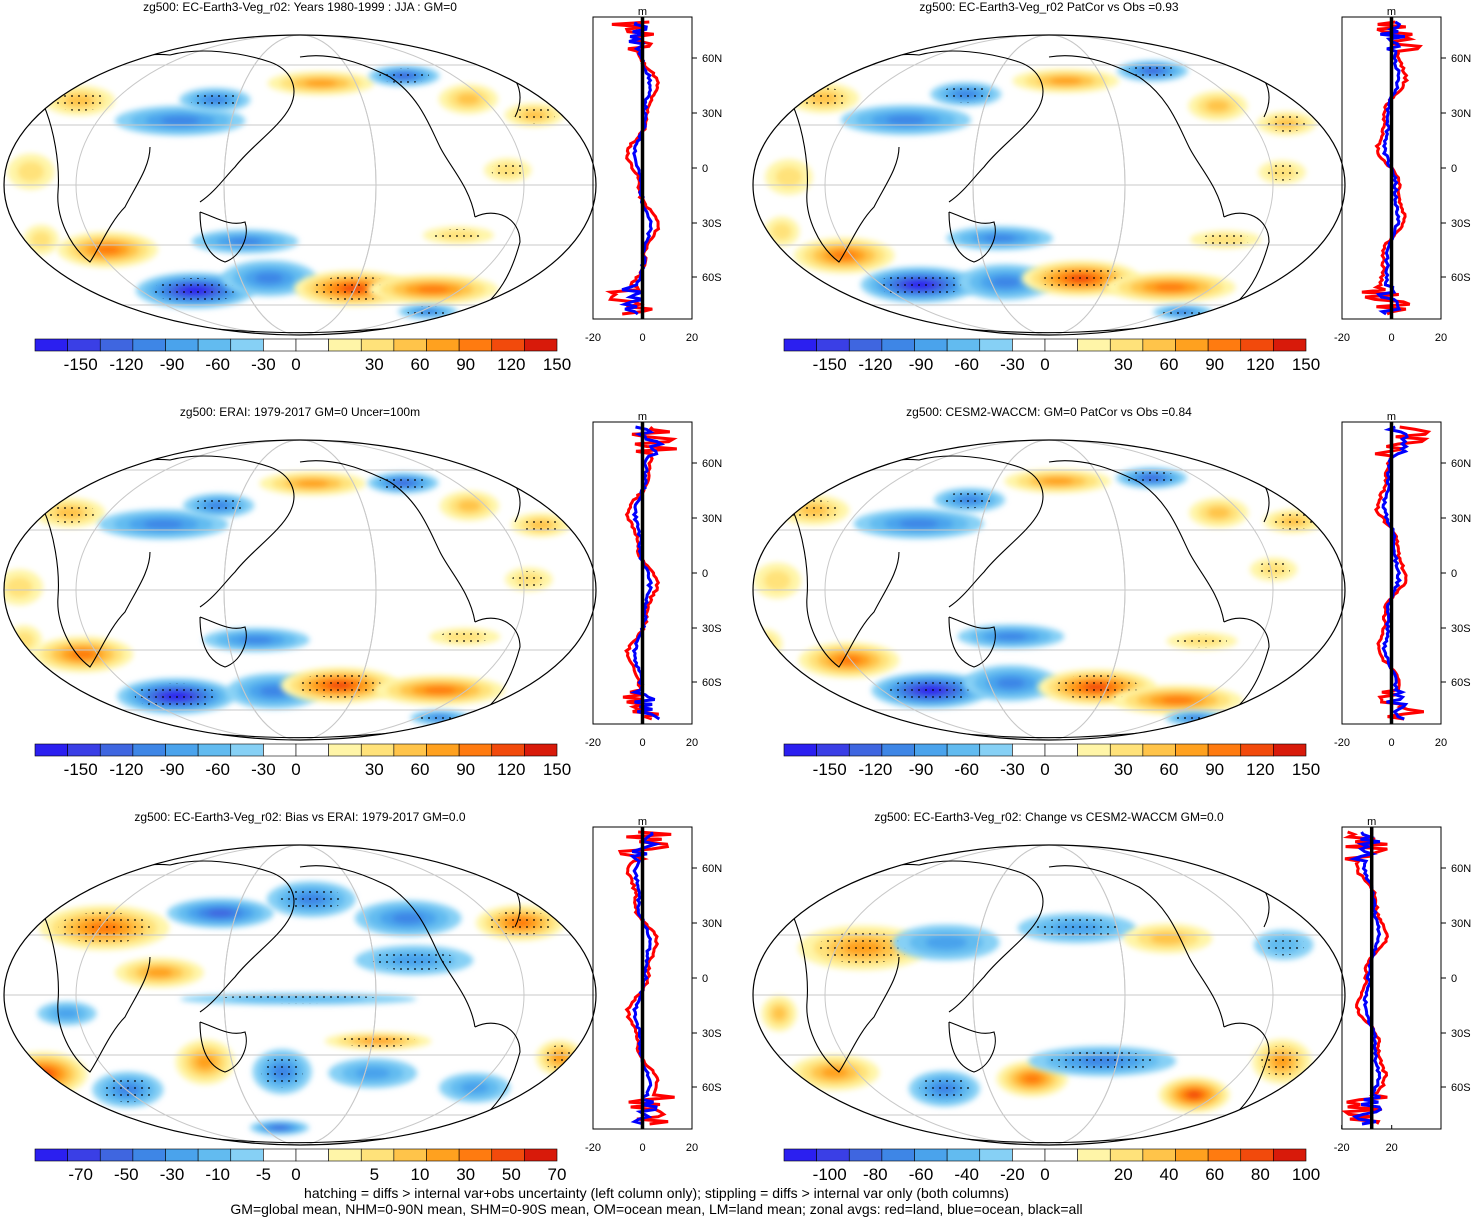 The image size is (1483, 1217). Describe the element at coordinates (217, 1174) in the screenshot. I see `colorbar-label: -10` at that location.